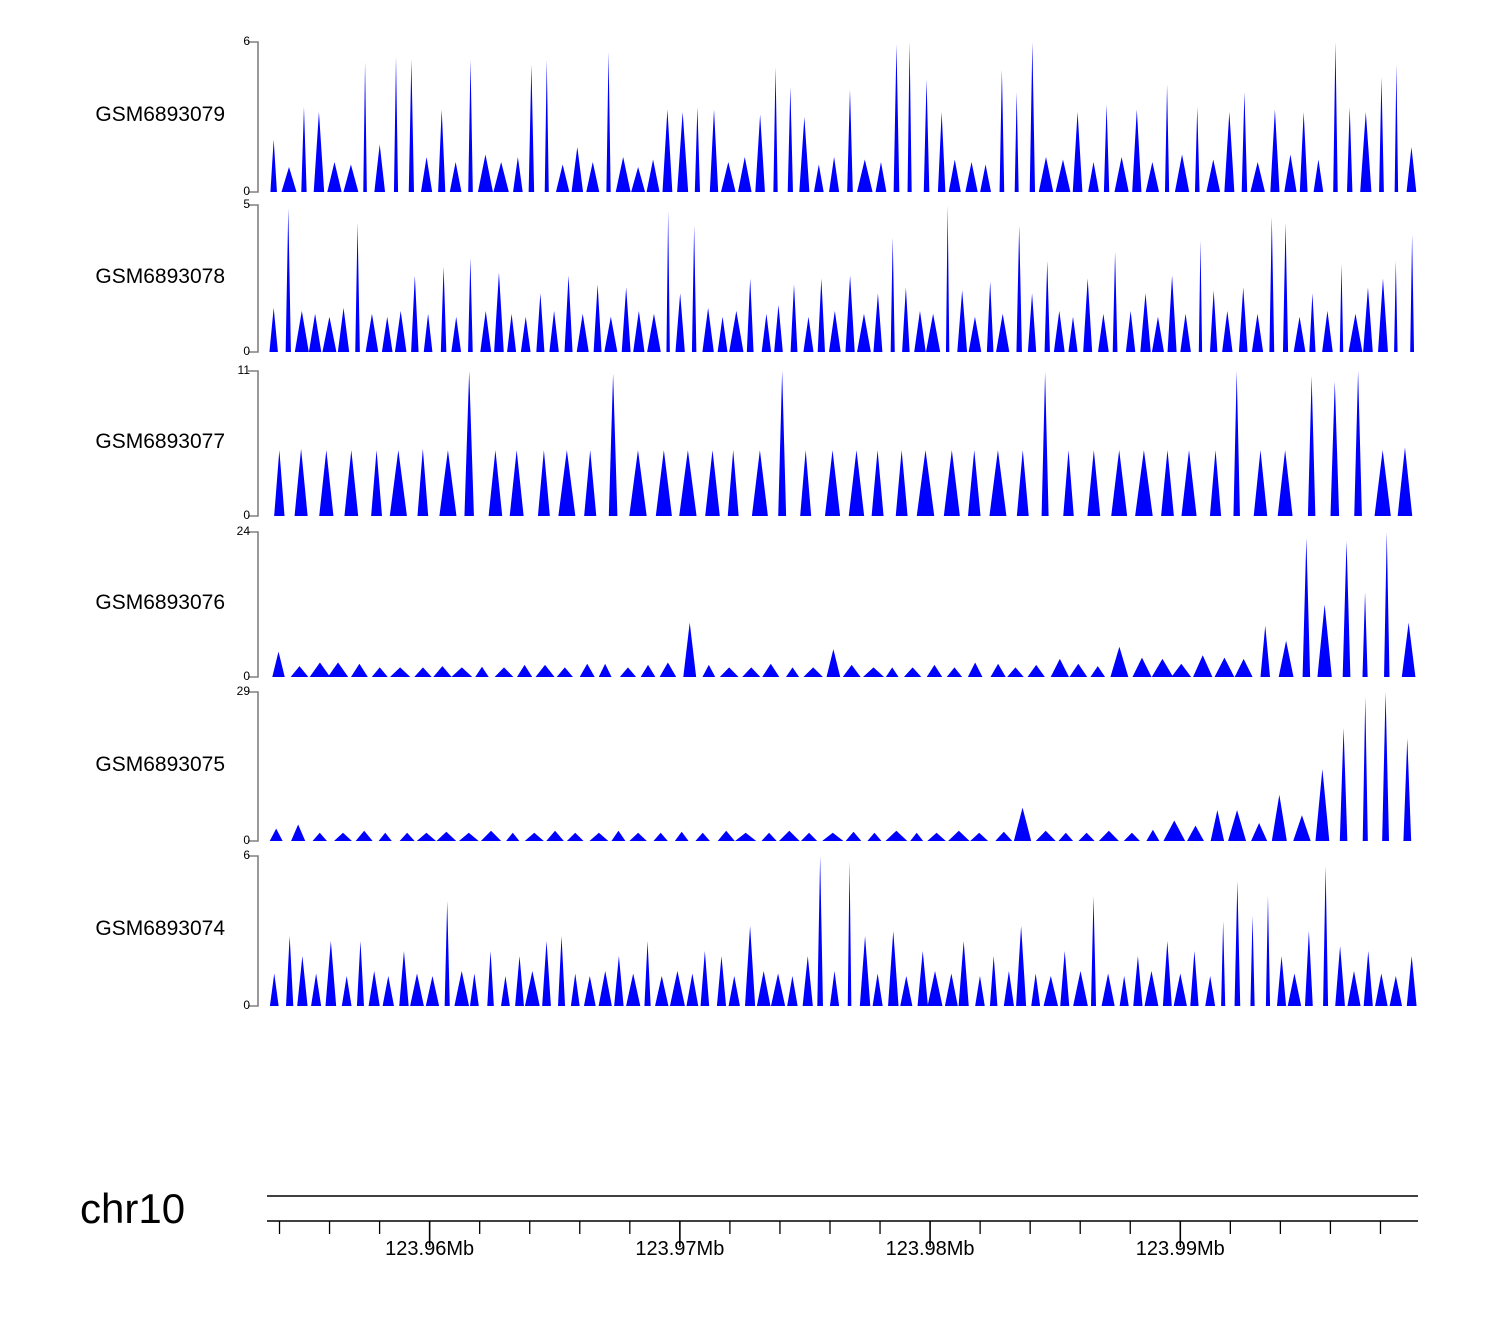  Describe the element at coordinates (246, 191) in the screenshot. I see `y-axis-min-GSM6893079: 0` at that location.